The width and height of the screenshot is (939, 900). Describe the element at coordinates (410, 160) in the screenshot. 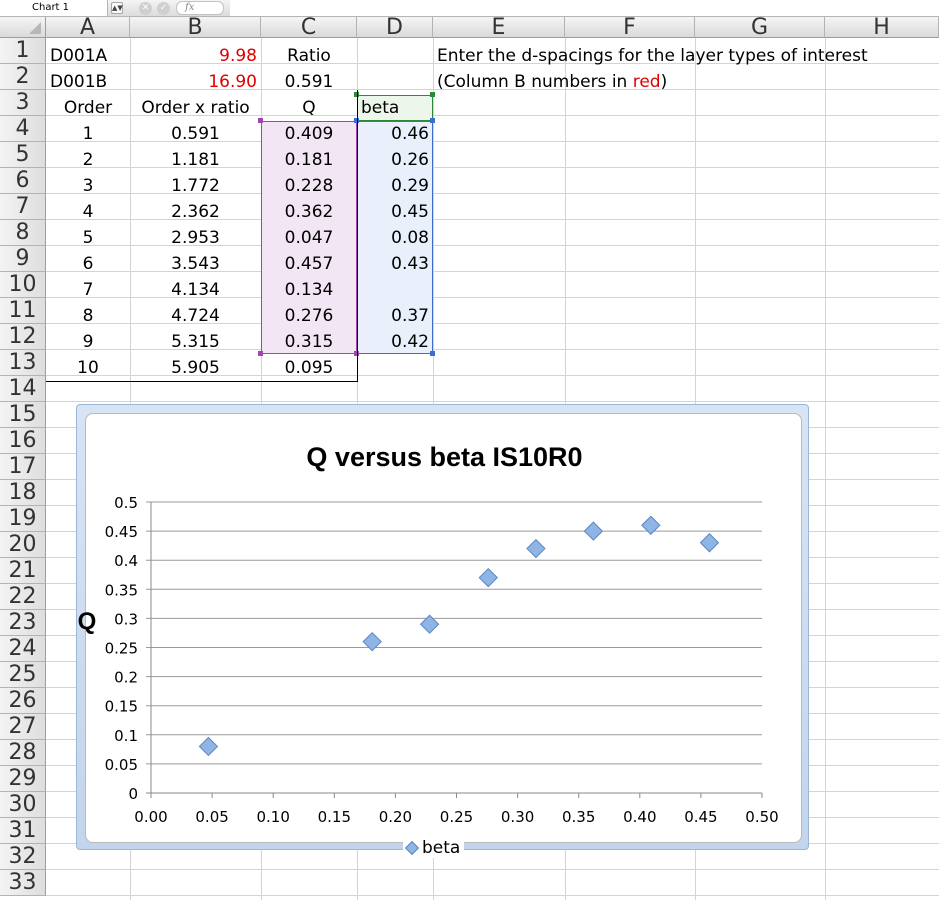

I see `cell-d5: 0.26` at that location.